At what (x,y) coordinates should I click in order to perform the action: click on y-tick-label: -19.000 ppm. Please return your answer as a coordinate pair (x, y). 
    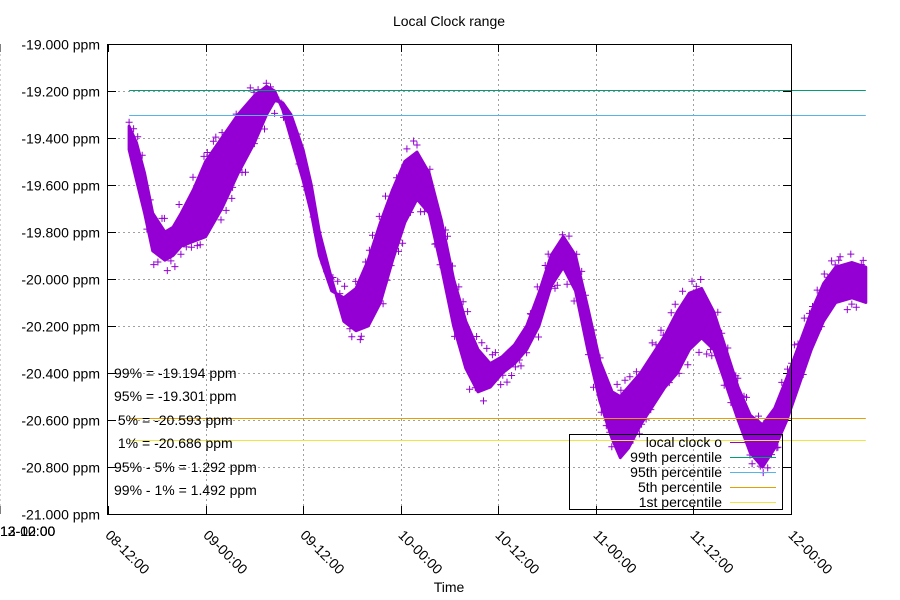
    Looking at the image, I should click on (60, 45).